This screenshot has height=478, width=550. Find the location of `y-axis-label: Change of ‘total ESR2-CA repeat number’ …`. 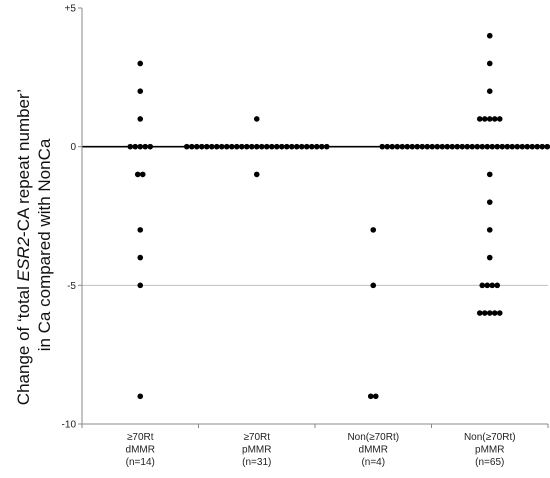

y-axis-label: Change of ‘total ESR2-CA repeat number’ … is located at coordinates (34, 245).